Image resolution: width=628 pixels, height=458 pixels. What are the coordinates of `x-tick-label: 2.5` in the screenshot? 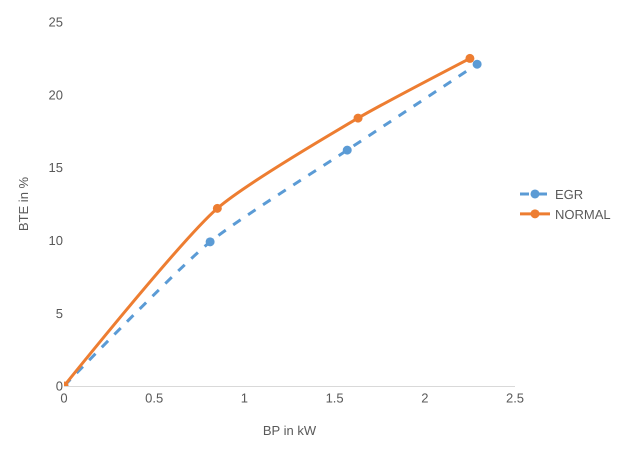 It's located at (515, 398).